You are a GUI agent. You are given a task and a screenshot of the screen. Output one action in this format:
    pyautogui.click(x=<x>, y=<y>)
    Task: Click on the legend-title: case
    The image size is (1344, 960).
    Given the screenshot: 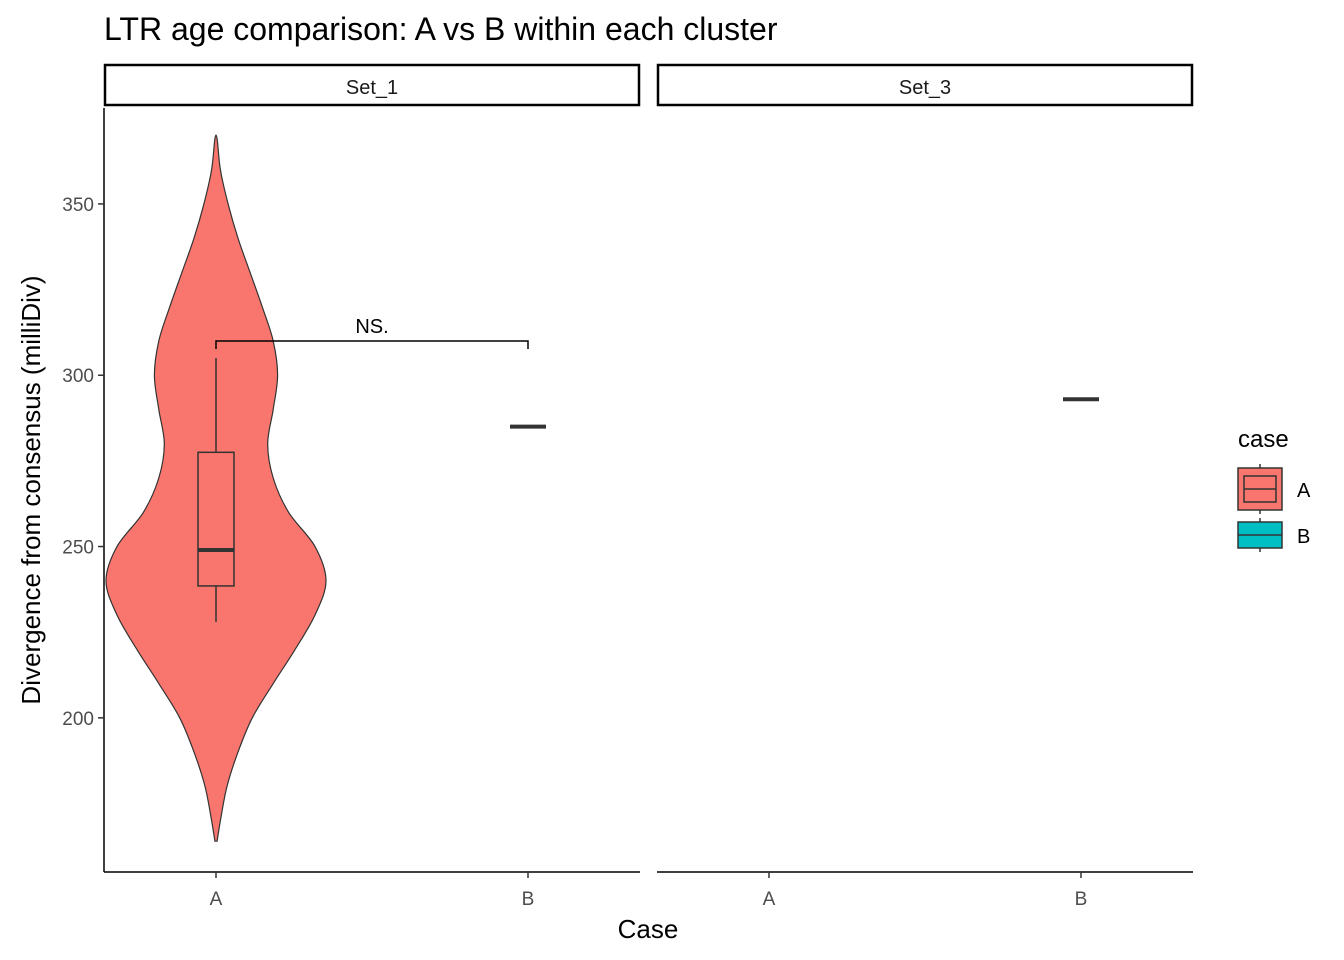 What is the action you would take?
    pyautogui.click(x=1263, y=439)
    